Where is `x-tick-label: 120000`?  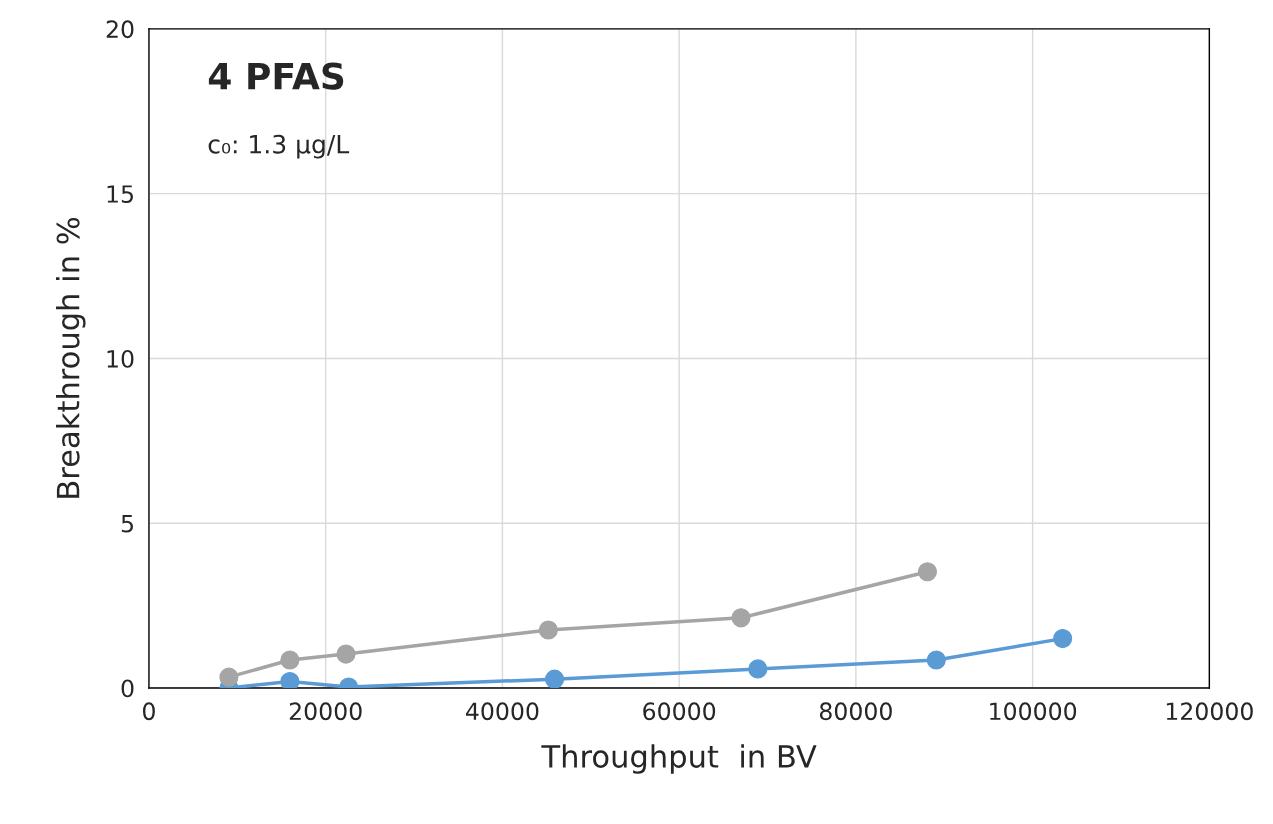
x-tick-label: 120000 is located at coordinates (1209, 711).